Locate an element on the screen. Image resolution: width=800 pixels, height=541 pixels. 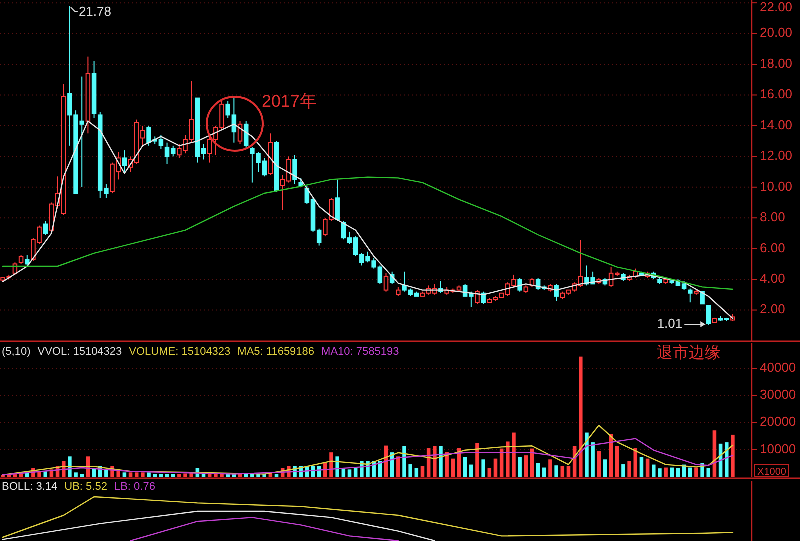
annotation: 退市边缘 is located at coordinates (689, 353).